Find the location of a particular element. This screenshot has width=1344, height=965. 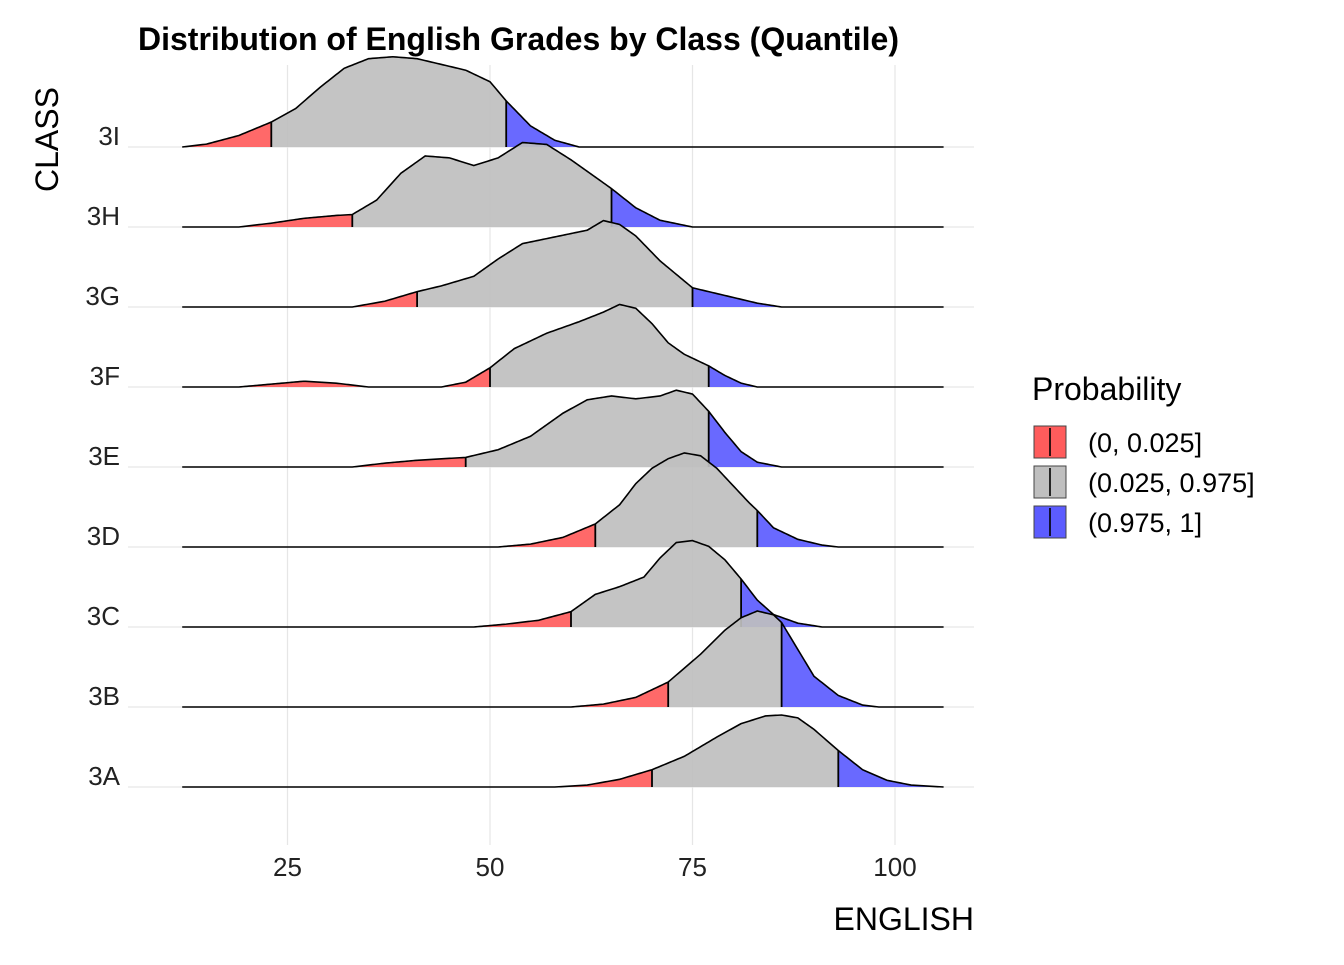

ridge-3F is located at coordinates (563, 345).